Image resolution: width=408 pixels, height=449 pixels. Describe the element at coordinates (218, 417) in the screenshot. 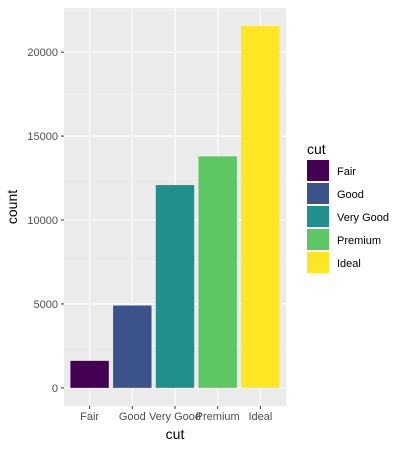

I see `x-tick-label: Premium` at that location.